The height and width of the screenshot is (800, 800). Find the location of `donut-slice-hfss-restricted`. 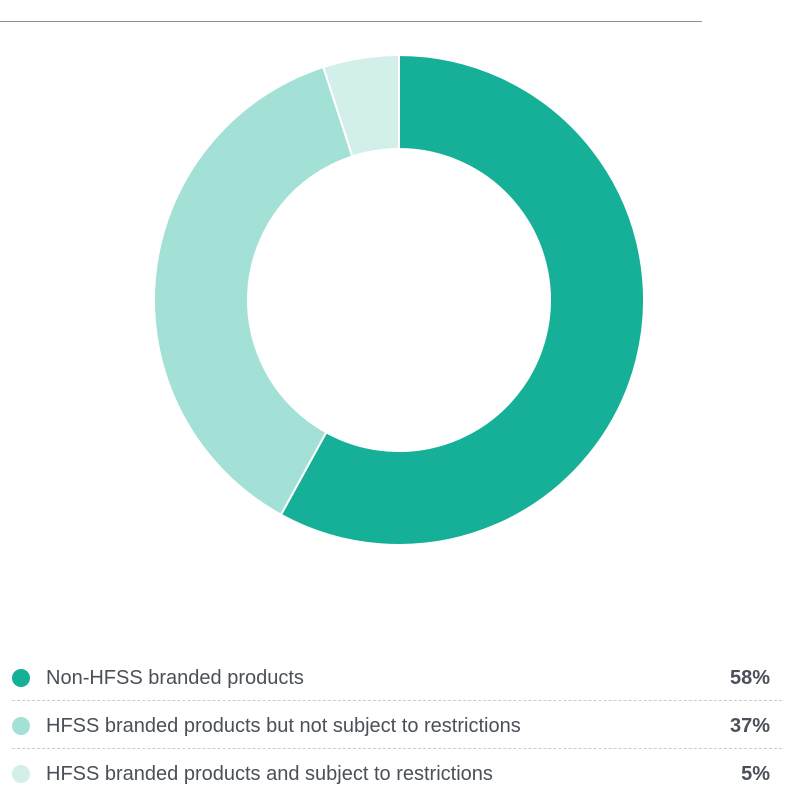

donut-slice-hfss-restricted is located at coordinates (361, 105).